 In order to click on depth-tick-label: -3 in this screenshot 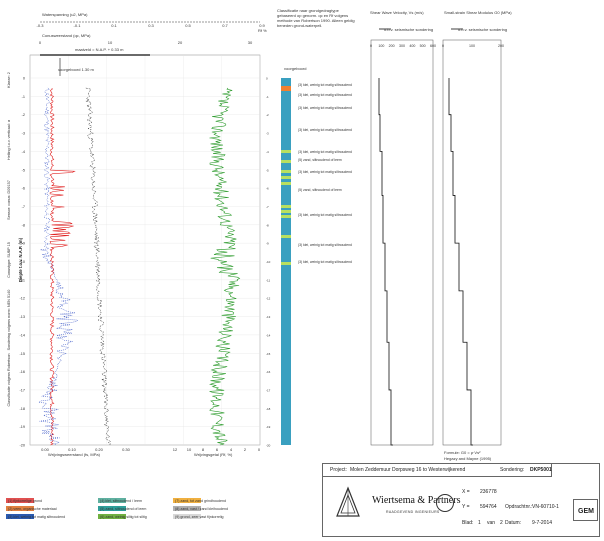, I will do `click(23, 134)`.